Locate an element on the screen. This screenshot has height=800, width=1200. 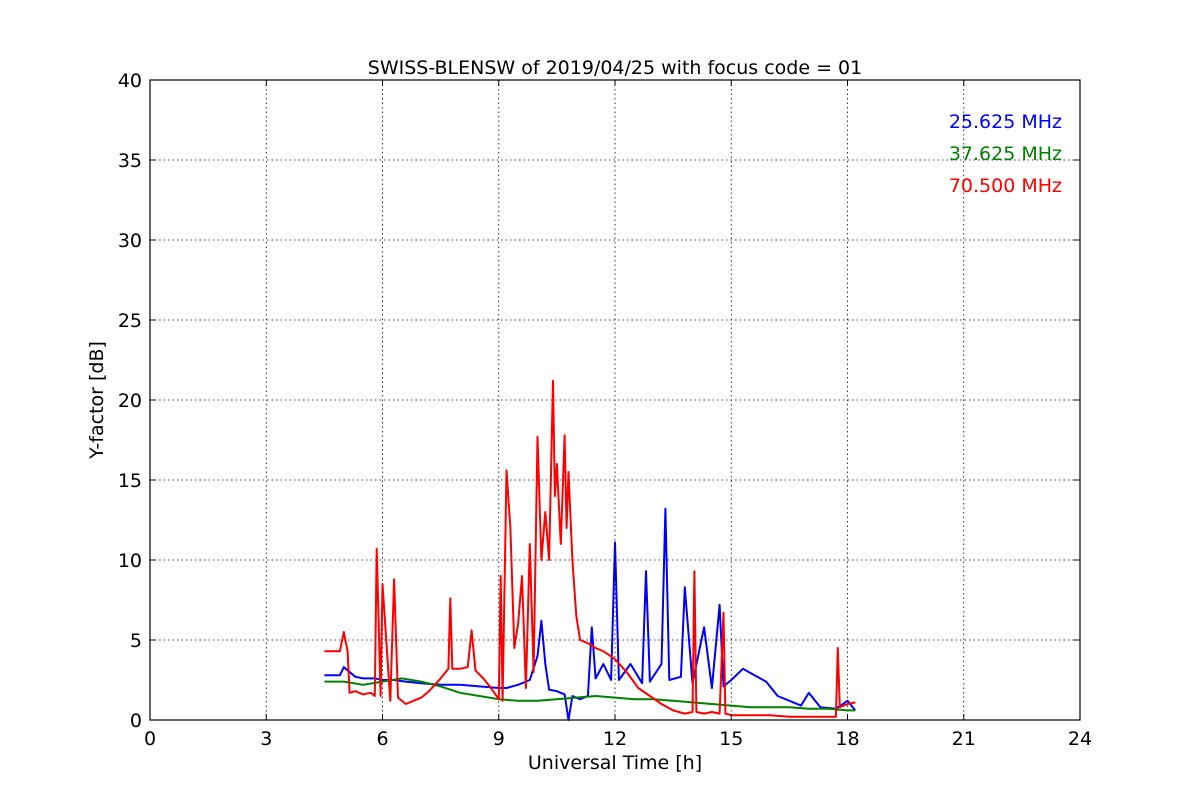
y-tick-label: 10 is located at coordinates (130, 561).